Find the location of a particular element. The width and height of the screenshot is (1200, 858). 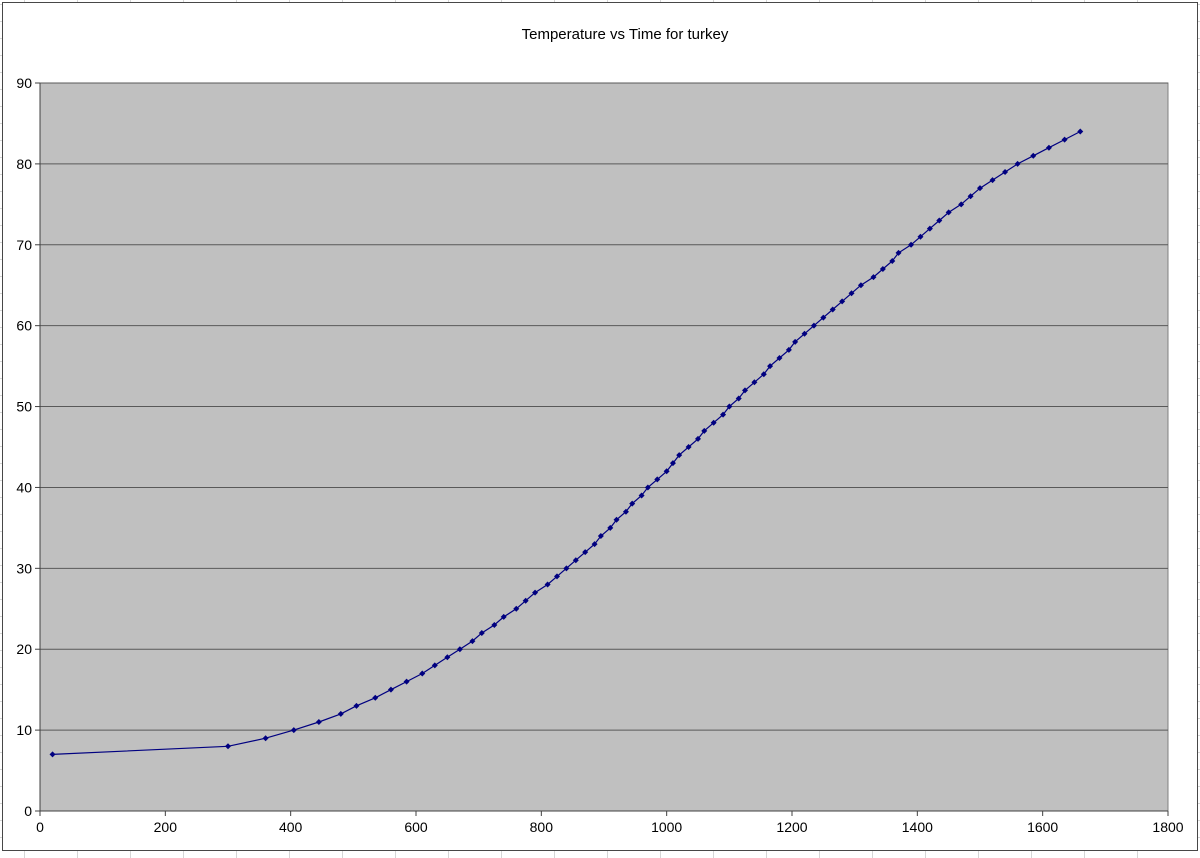

x-tick-label: 800 is located at coordinates (542, 827).